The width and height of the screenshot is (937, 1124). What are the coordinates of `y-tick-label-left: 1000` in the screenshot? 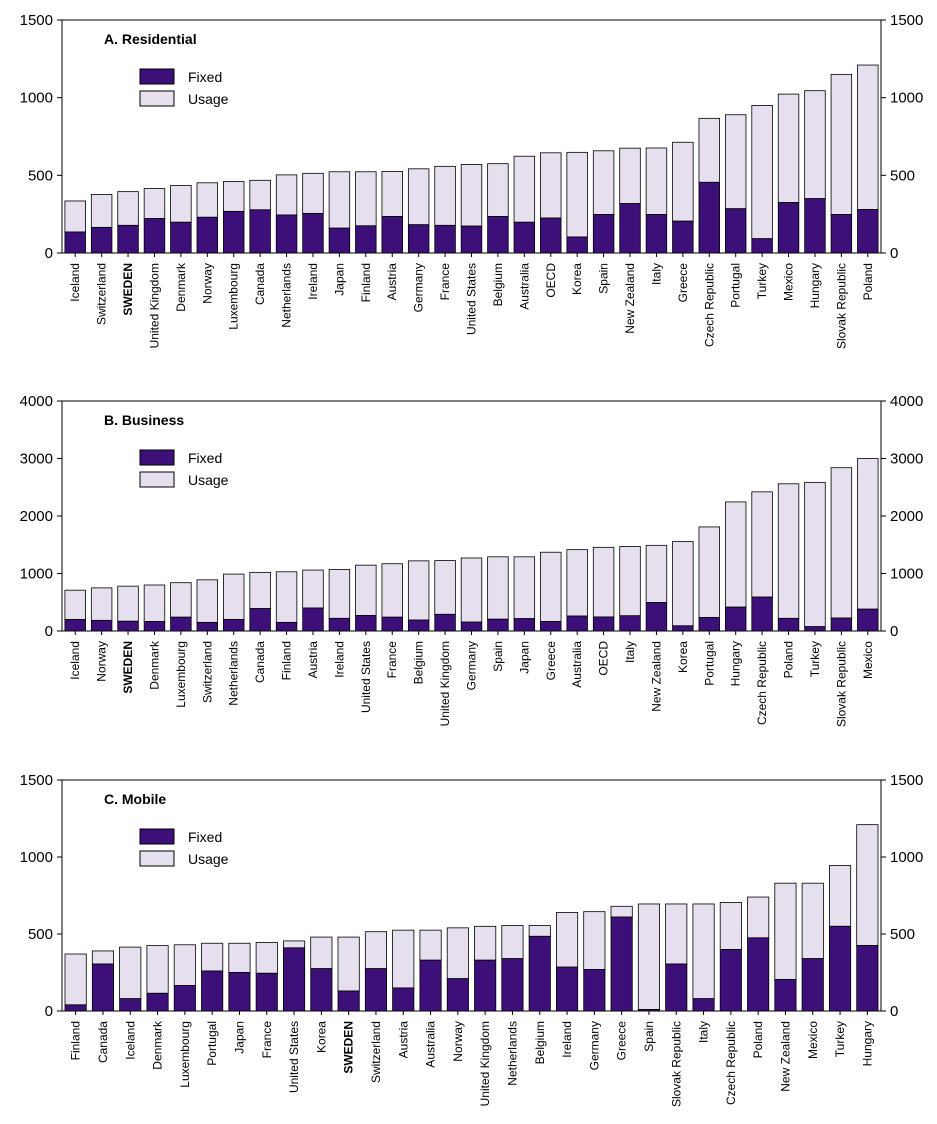 It's located at (36, 98).